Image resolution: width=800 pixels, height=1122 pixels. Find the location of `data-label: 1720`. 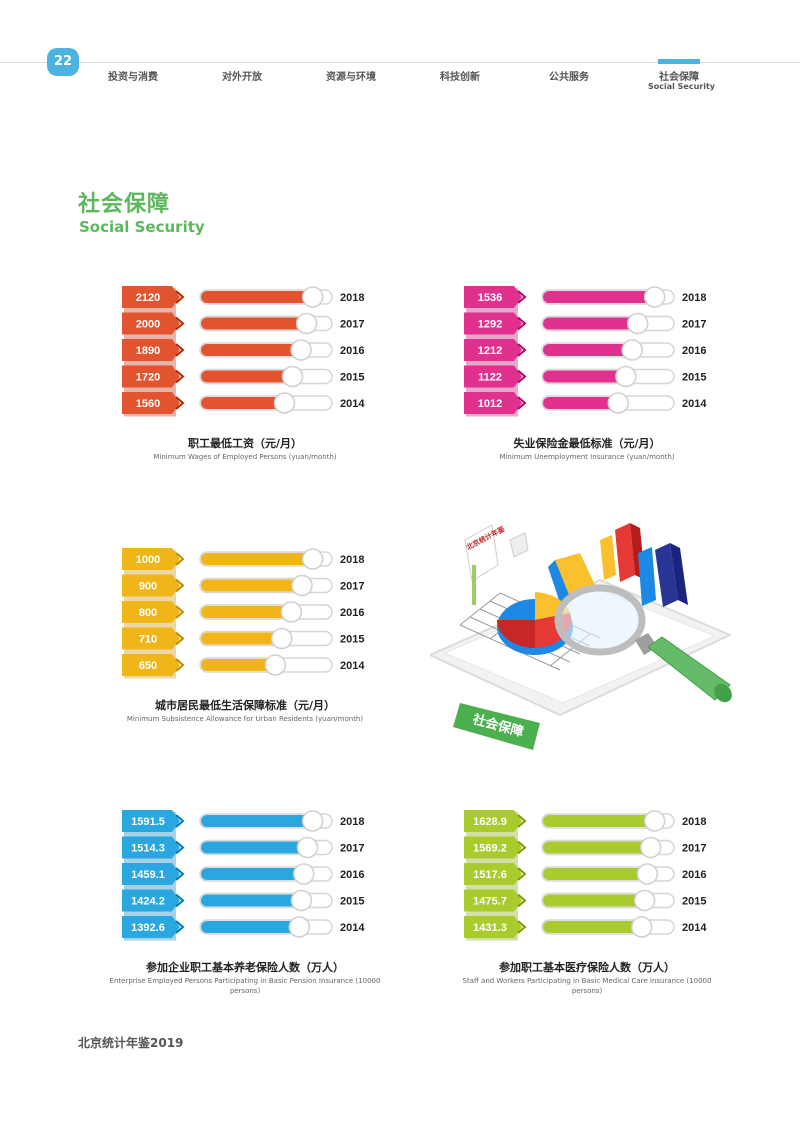

data-label: 1720 is located at coordinates (148, 378).